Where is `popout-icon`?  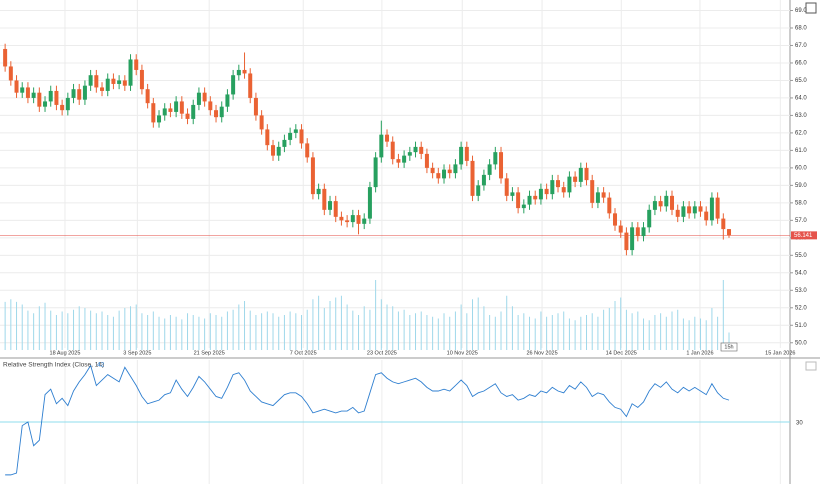 popout-icon is located at coordinates (811, 8).